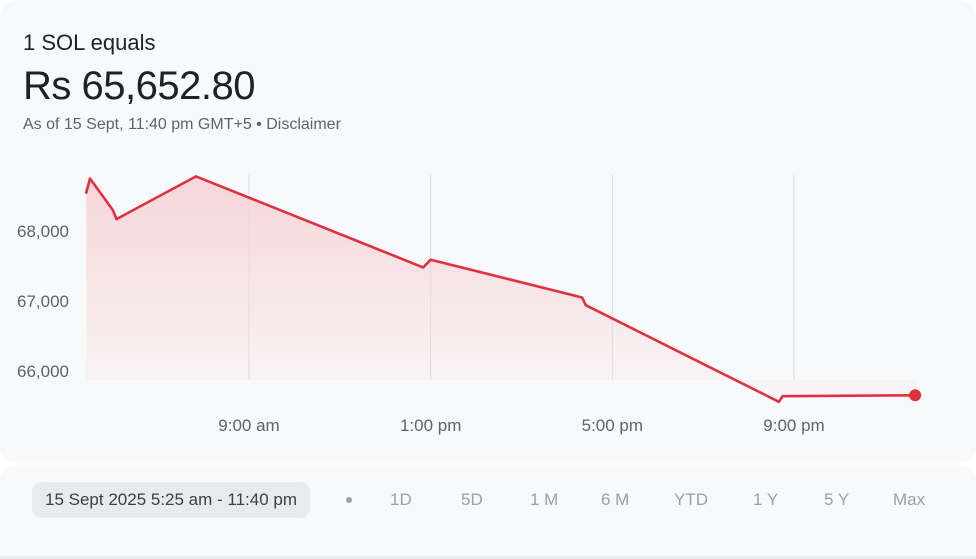  What do you see at coordinates (544, 499) in the screenshot?
I see `period-1m: 1 M` at bounding box center [544, 499].